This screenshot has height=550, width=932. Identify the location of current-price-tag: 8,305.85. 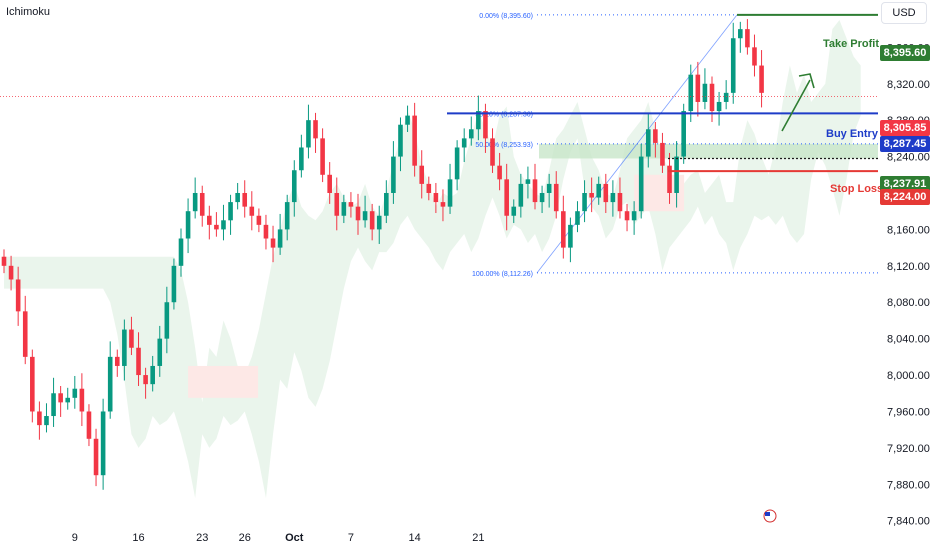
(905, 128).